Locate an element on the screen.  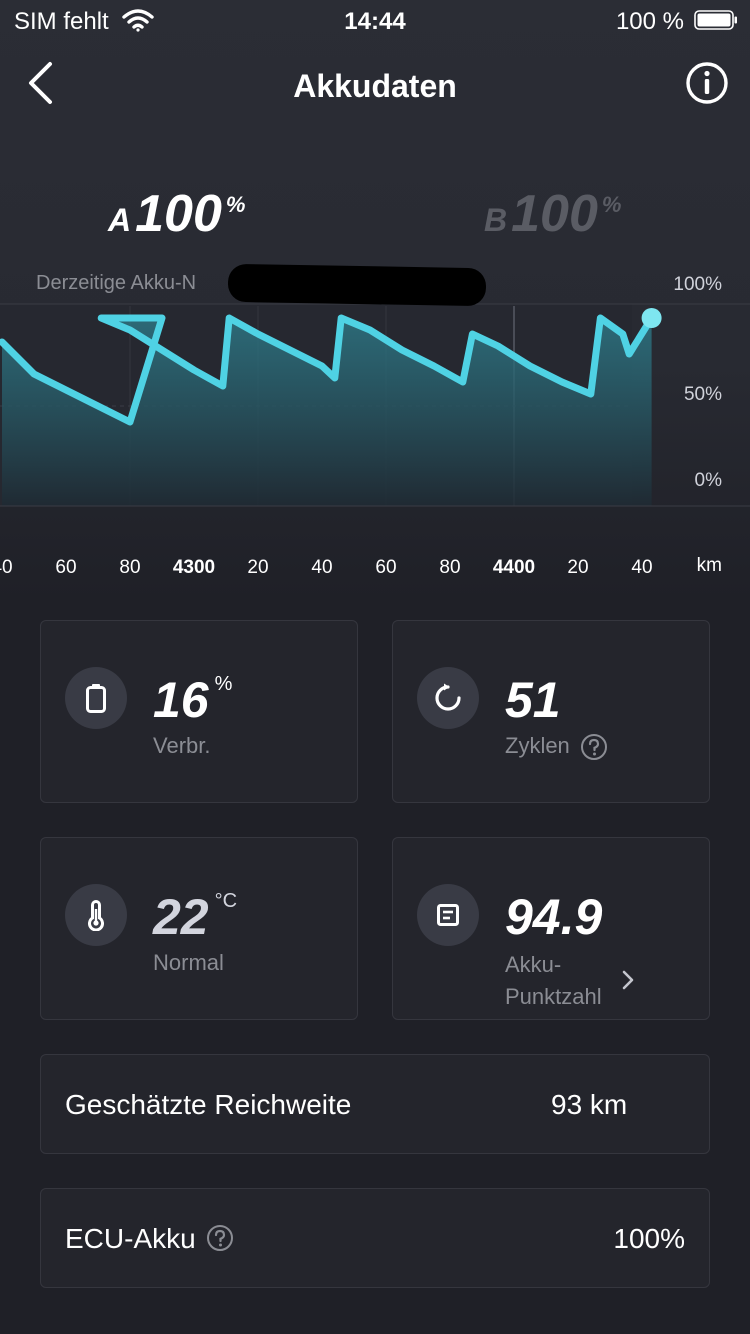
battery-score-card: 94.9 Akku- Punktzahl is located at coordinates (551, 928).